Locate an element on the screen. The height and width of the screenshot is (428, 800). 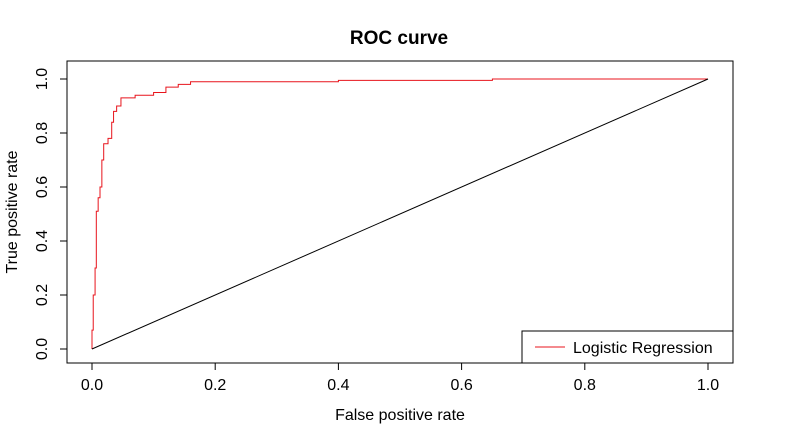
y-tick-label: 0.6 is located at coordinates (42, 187).